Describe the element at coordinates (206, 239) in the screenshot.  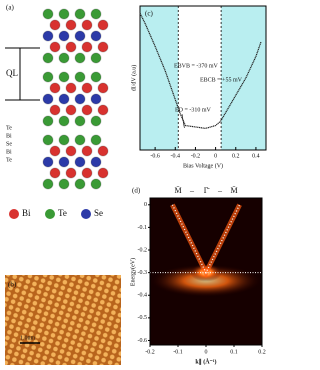
I see `dirac-cone` at that location.